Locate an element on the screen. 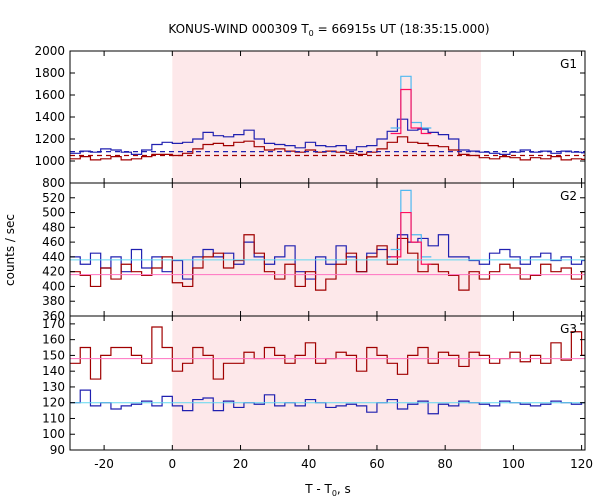 The width and height of the screenshot is (600, 500). series-group is located at coordinates (327, 118).